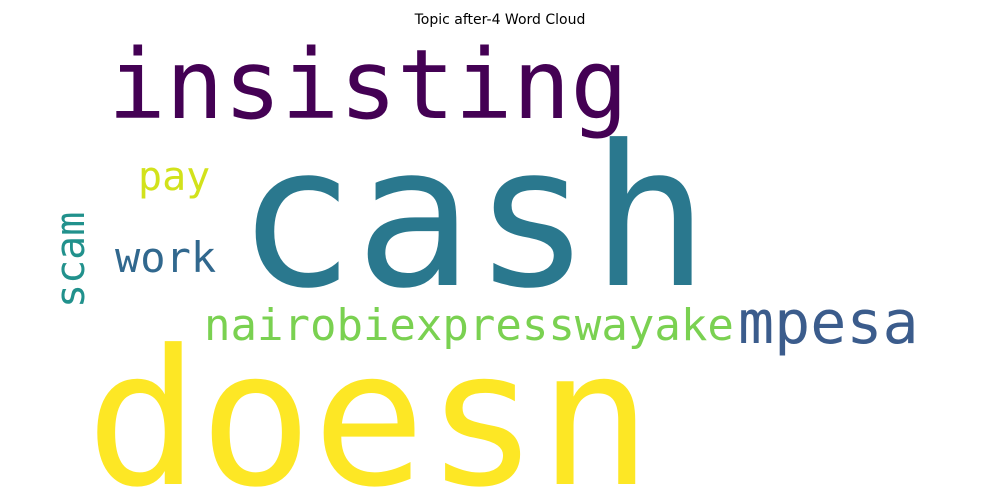 The height and width of the screenshot is (500, 1000). What do you see at coordinates (165, 257) in the screenshot?
I see `word-work: work` at bounding box center [165, 257].